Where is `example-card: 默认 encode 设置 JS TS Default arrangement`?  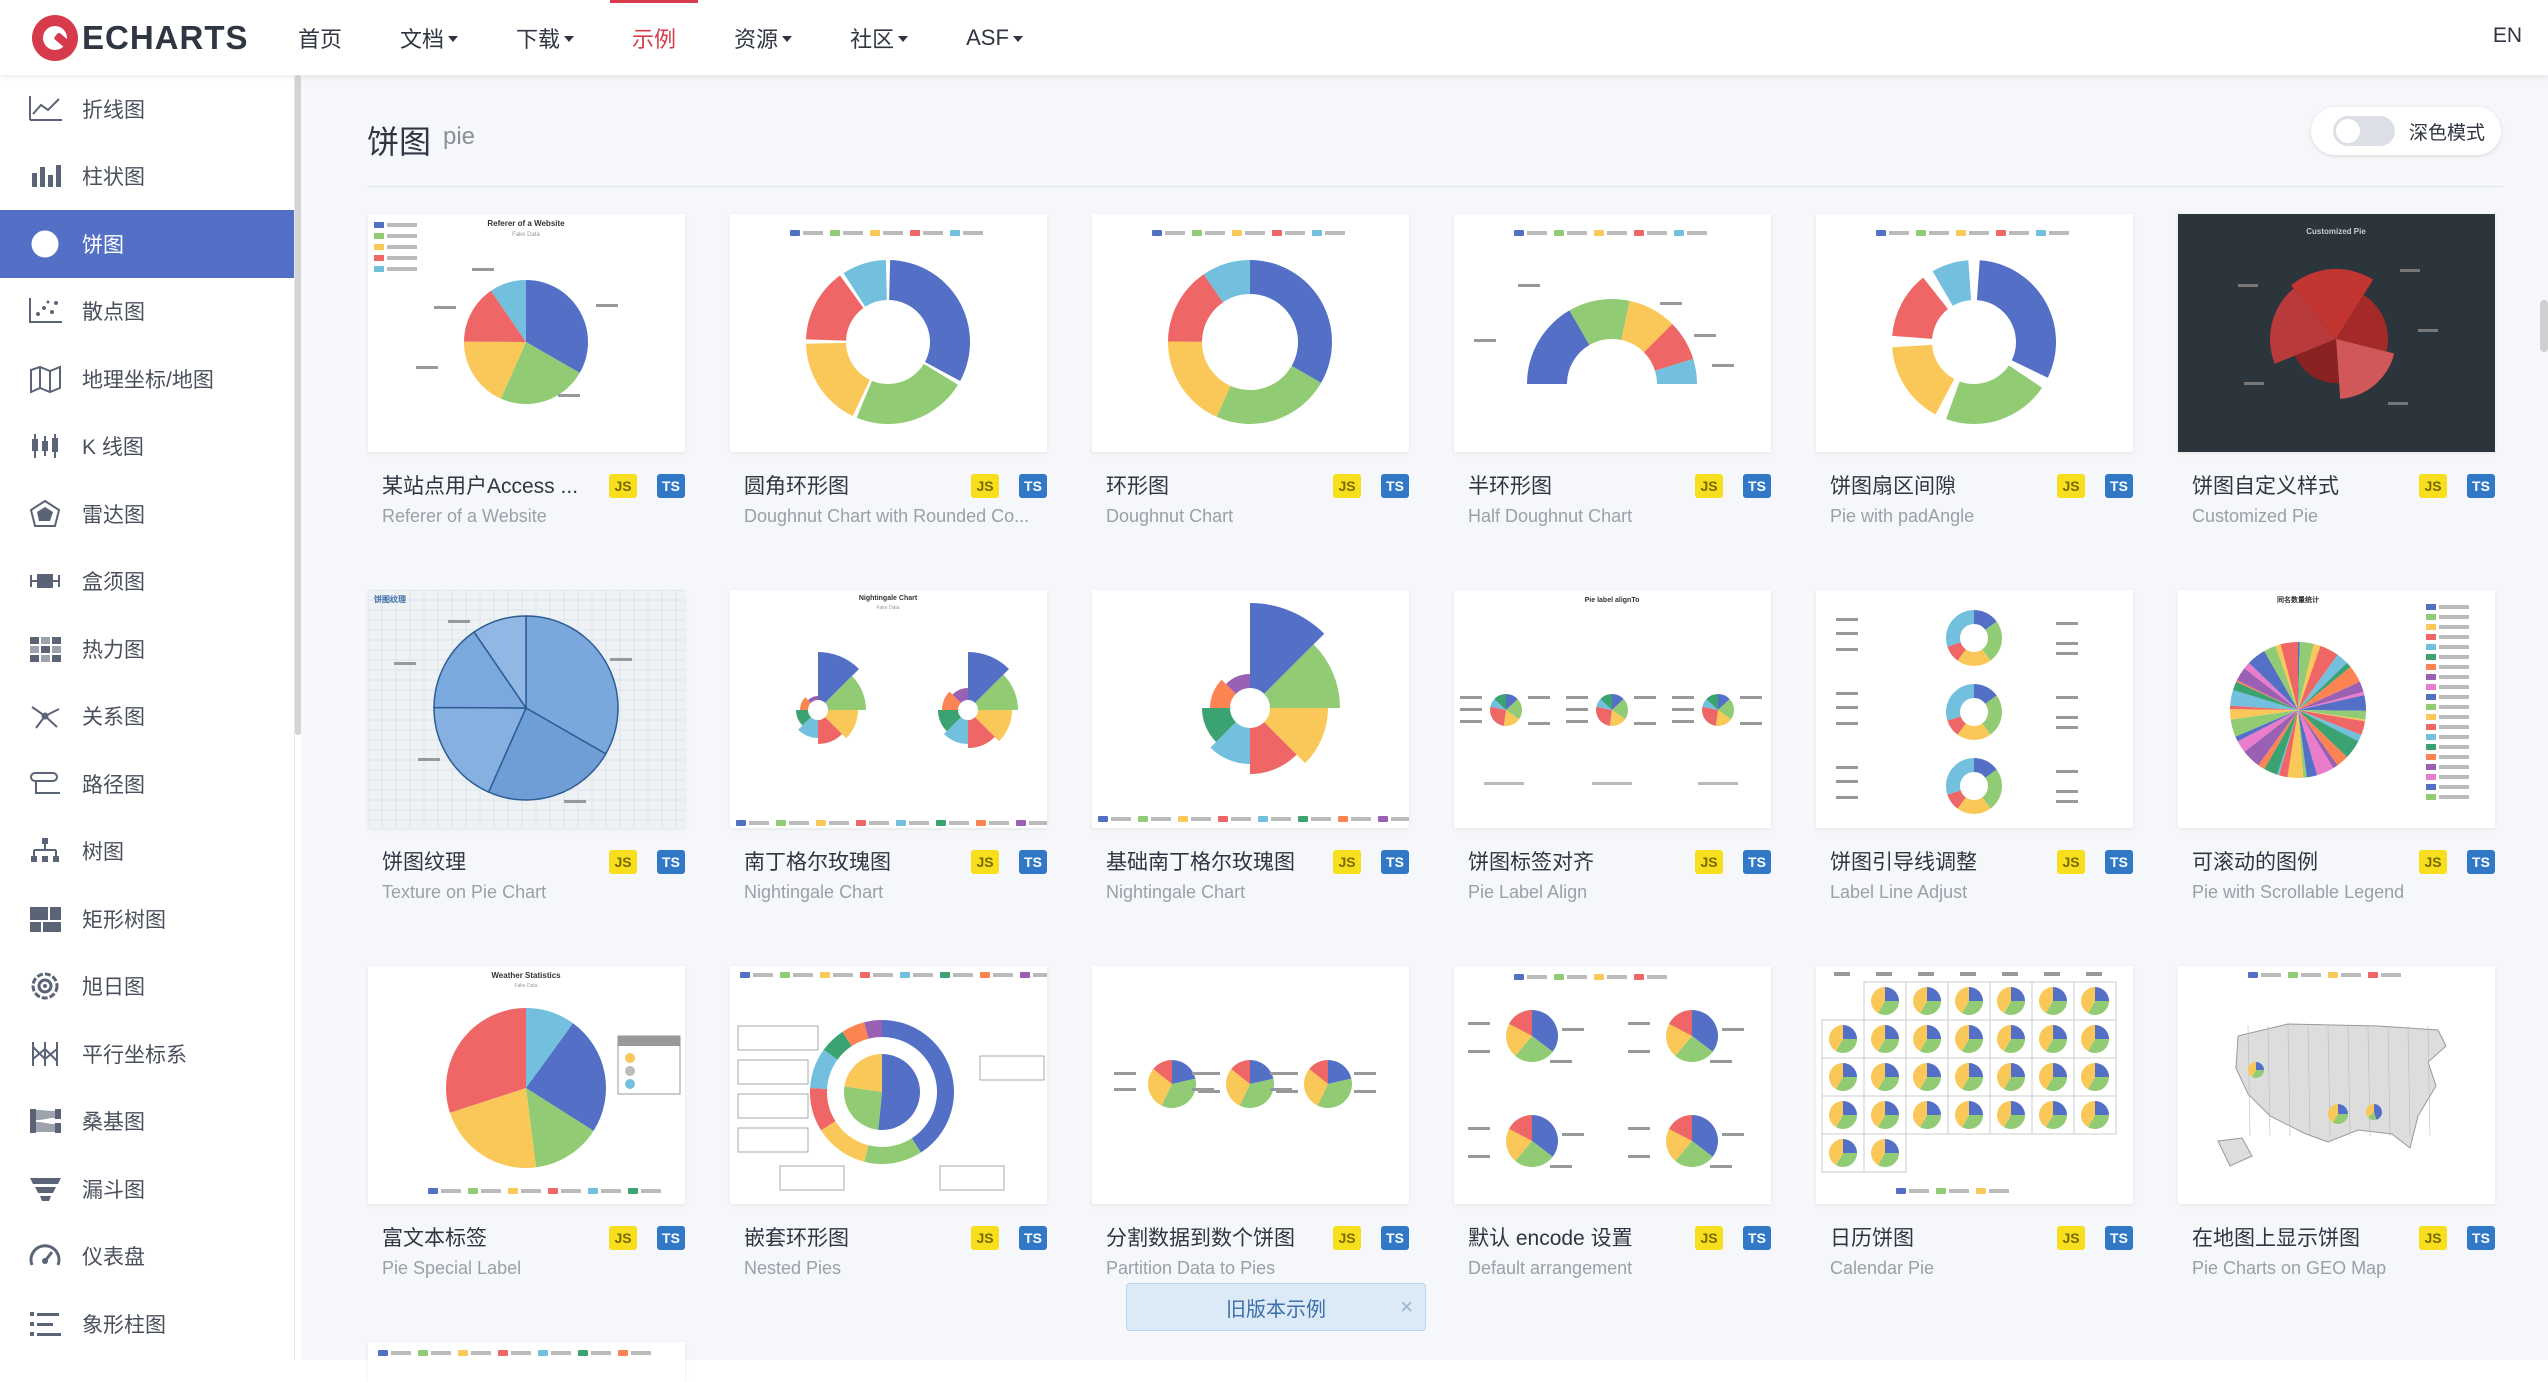 example-card: 默认 encode 设置 JS TS Default arrangement is located at coordinates (1612, 1122).